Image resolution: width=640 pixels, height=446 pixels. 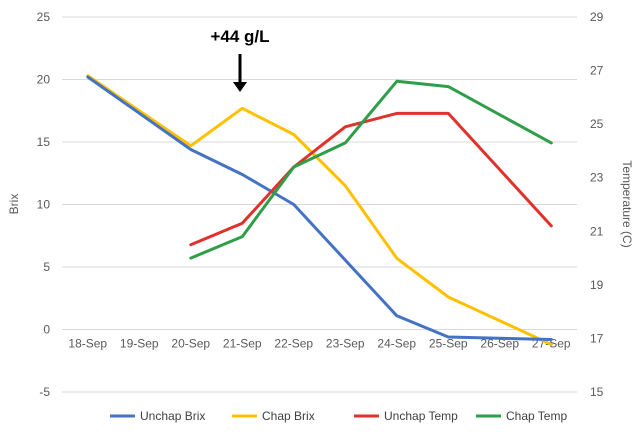 I want to click on y-tick-label: 0, so click(x=46, y=330).